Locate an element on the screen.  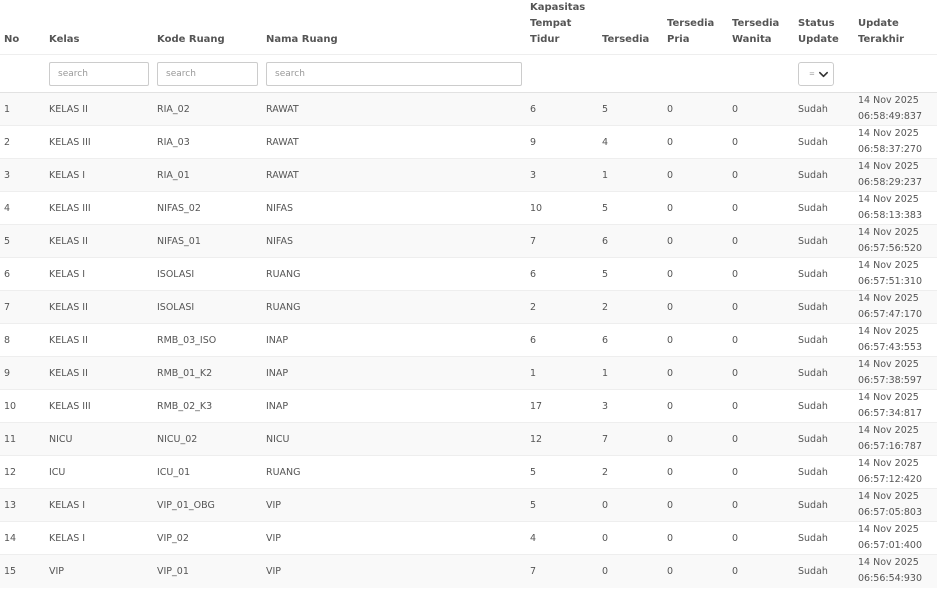
update-time: 06:58:29:237 is located at coordinates (890, 182).